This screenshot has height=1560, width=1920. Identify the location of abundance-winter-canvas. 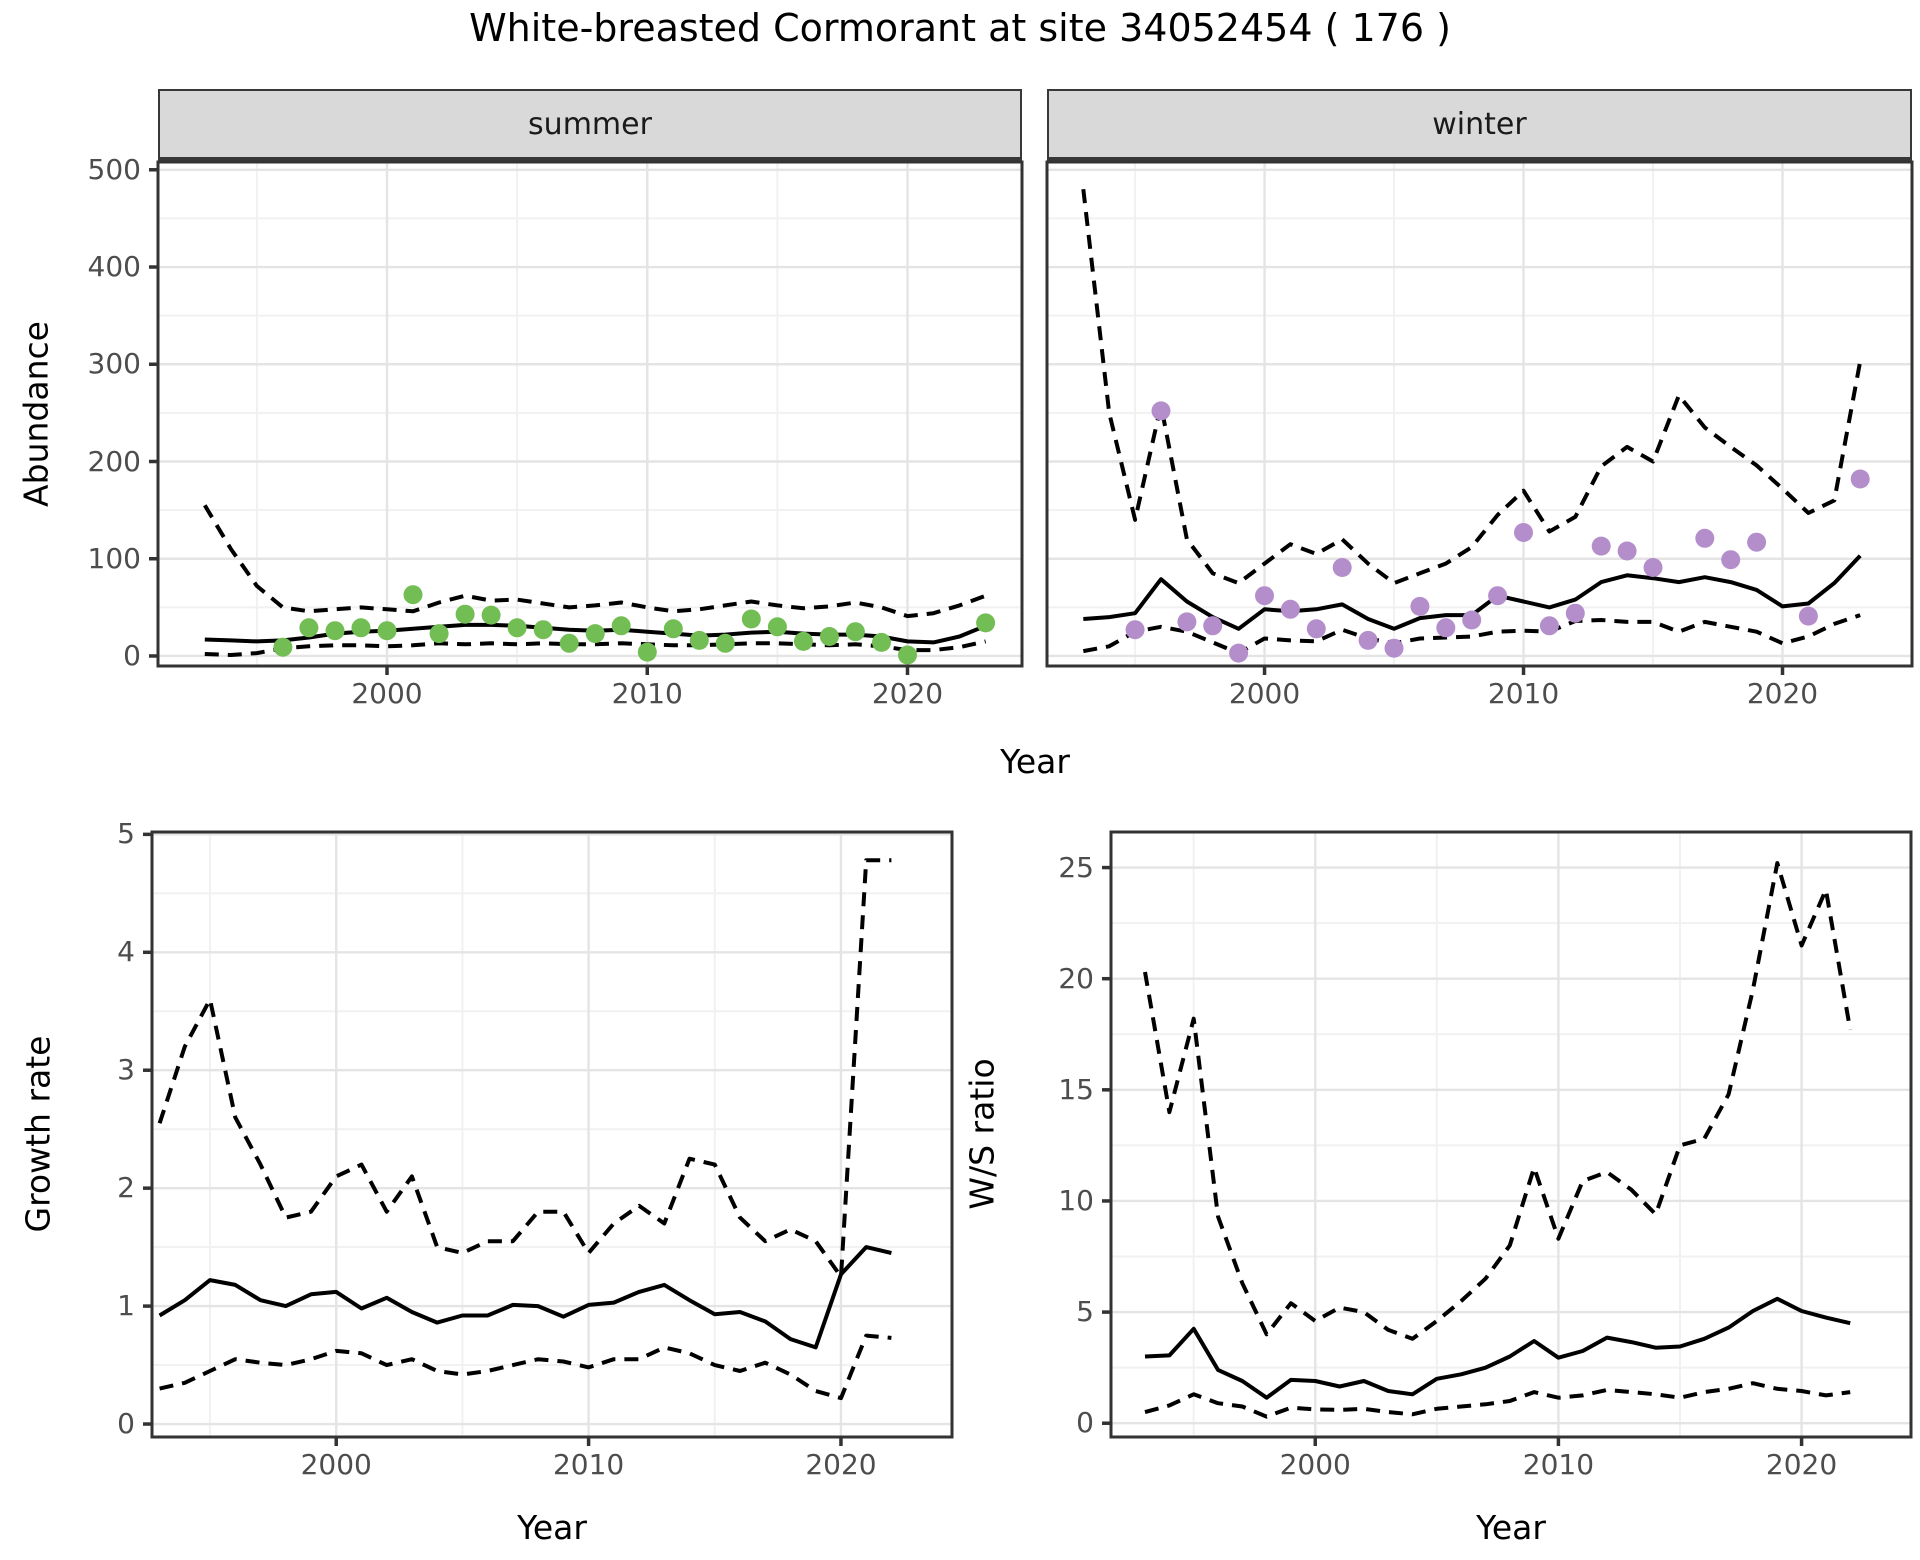
(1479, 417).